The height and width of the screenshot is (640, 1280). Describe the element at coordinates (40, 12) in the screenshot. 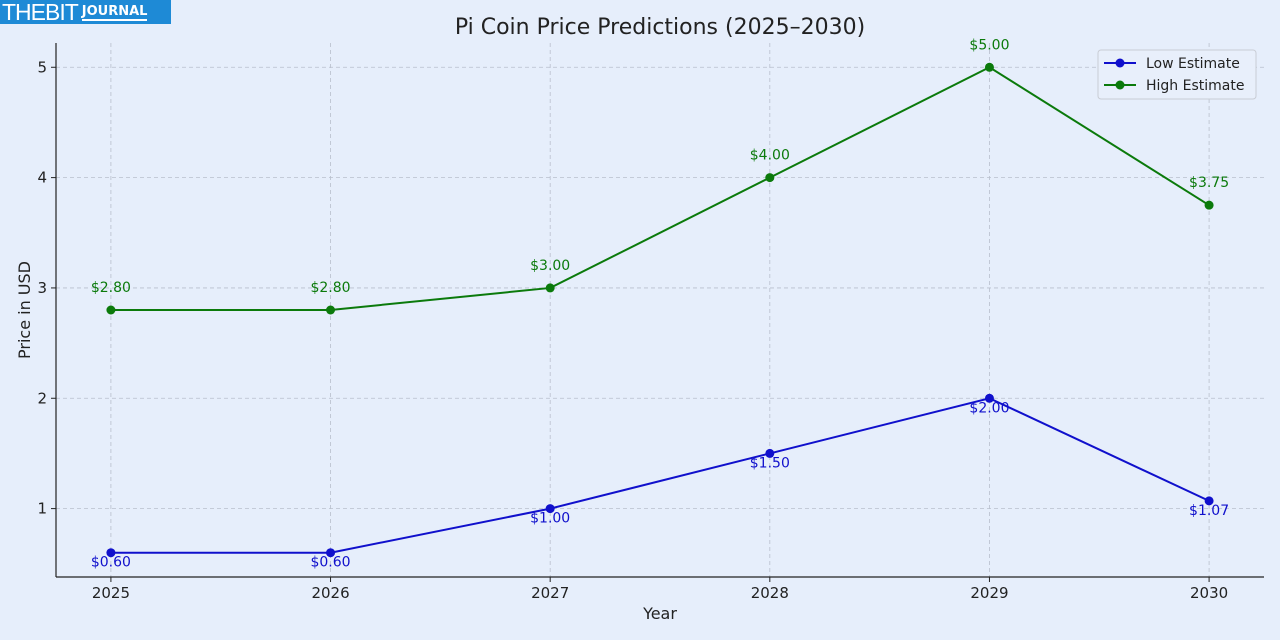

I see `logo-main-text: THEBIT` at that location.